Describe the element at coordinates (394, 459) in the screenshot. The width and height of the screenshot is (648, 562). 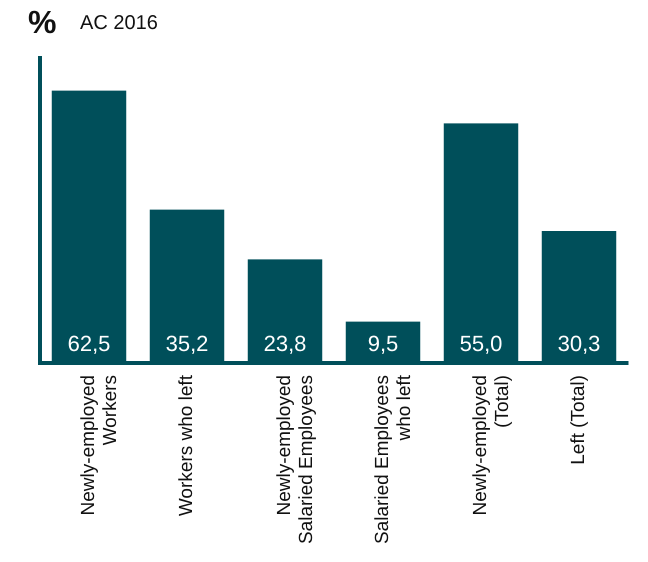
I see `x-tick-label: Salaried Employees who left` at that location.